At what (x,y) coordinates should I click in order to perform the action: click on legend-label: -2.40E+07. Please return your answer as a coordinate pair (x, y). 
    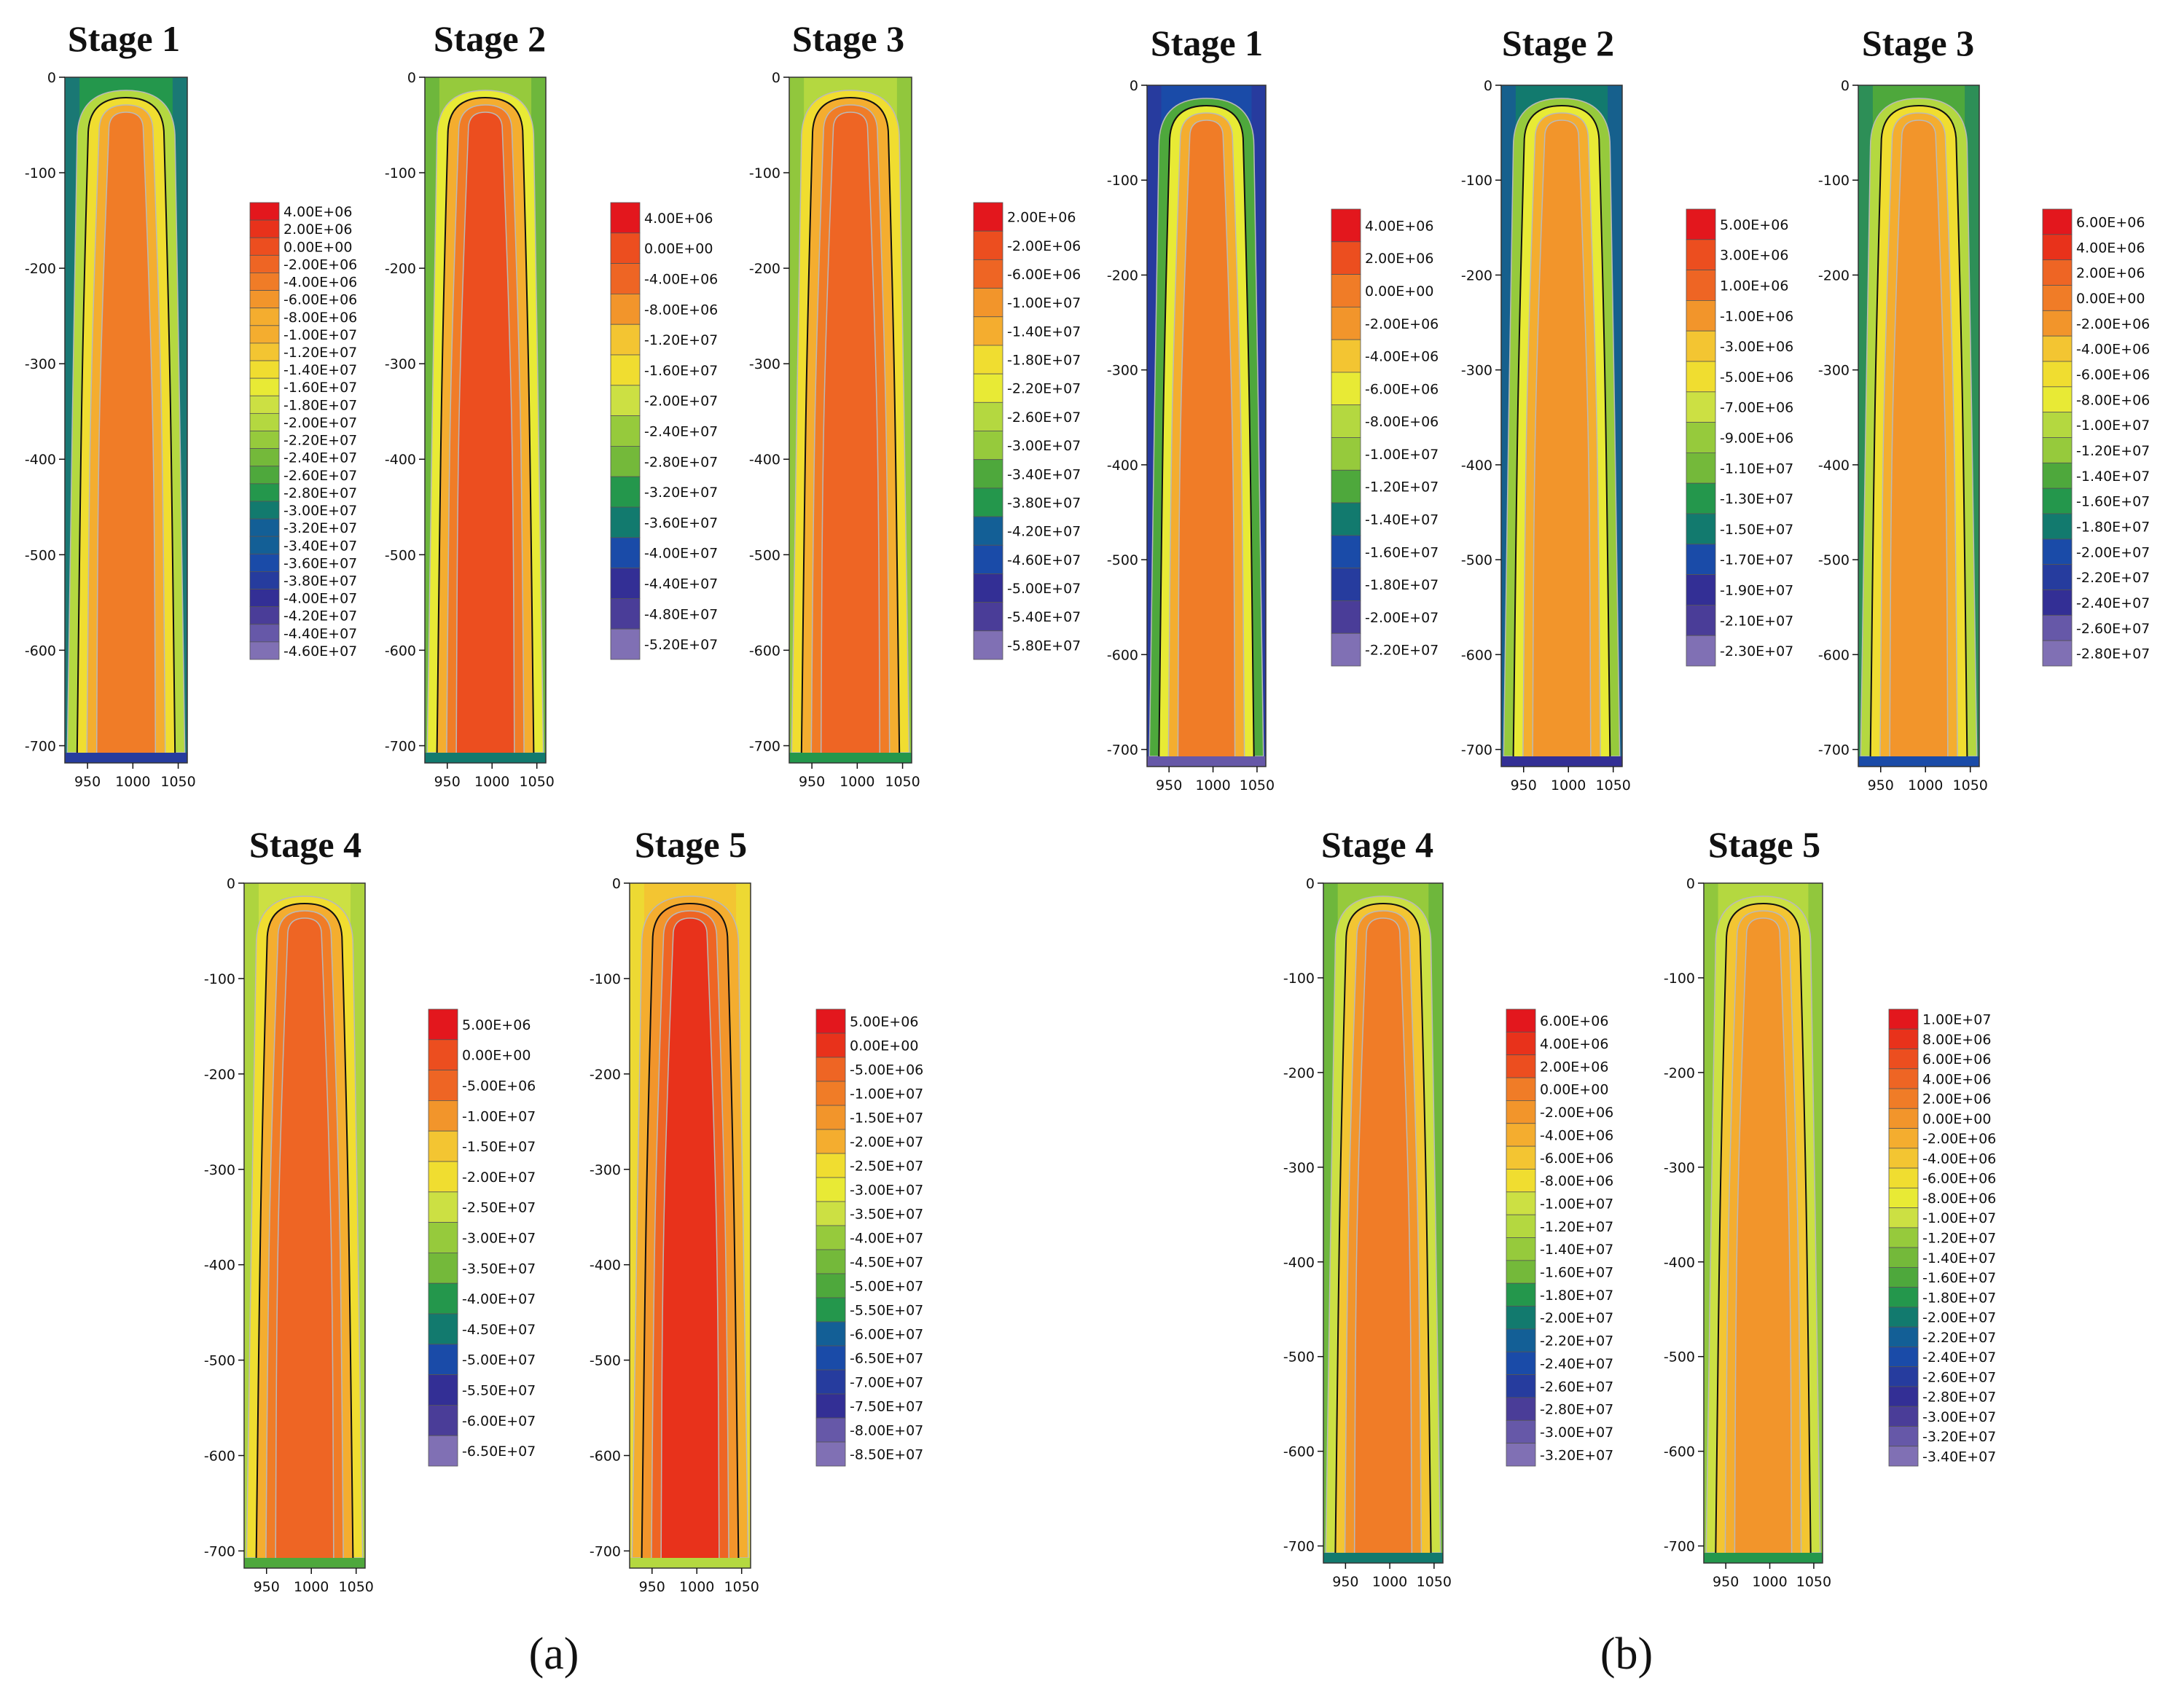
    Looking at the image, I should click on (1959, 1357).